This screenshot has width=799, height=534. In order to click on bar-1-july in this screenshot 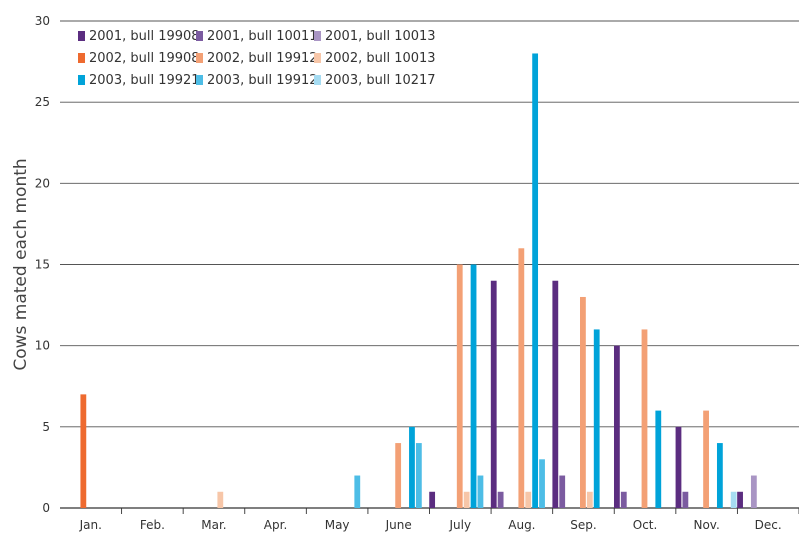, I will do `click(432, 499)`.